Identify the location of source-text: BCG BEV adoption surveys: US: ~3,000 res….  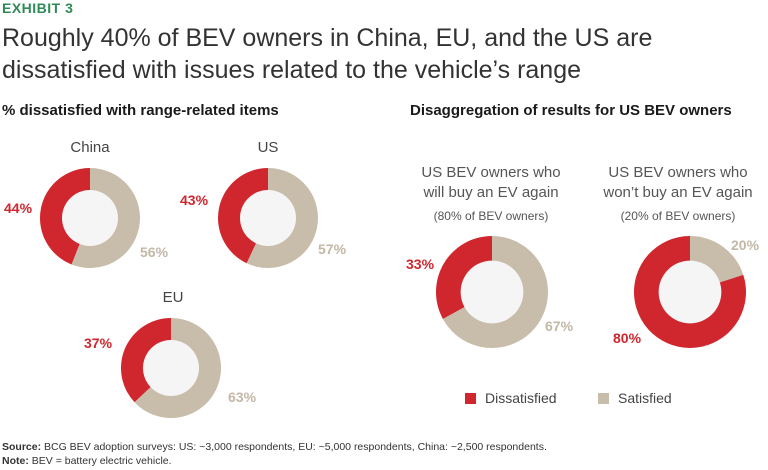
(294, 447).